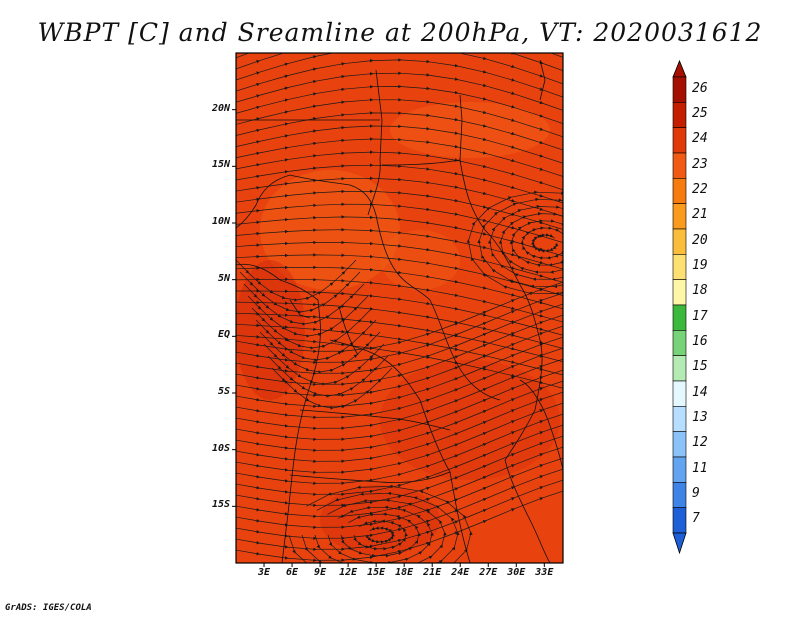 Image resolution: width=800 pixels, height=618 pixels. I want to click on colorbar-label: 19, so click(700, 265).